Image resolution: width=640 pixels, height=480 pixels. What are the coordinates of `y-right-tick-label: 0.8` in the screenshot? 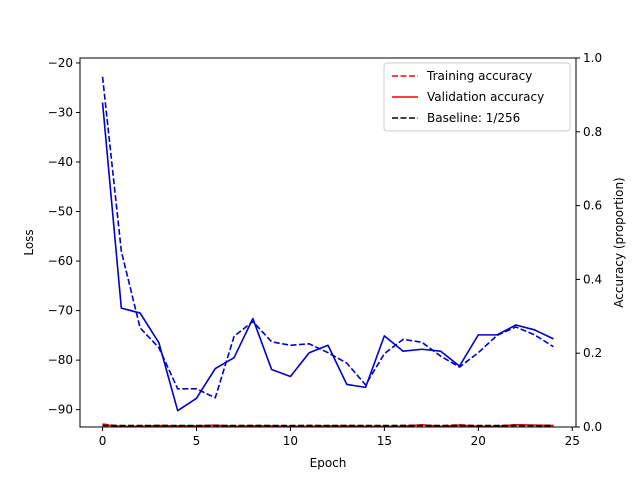 It's located at (592, 132).